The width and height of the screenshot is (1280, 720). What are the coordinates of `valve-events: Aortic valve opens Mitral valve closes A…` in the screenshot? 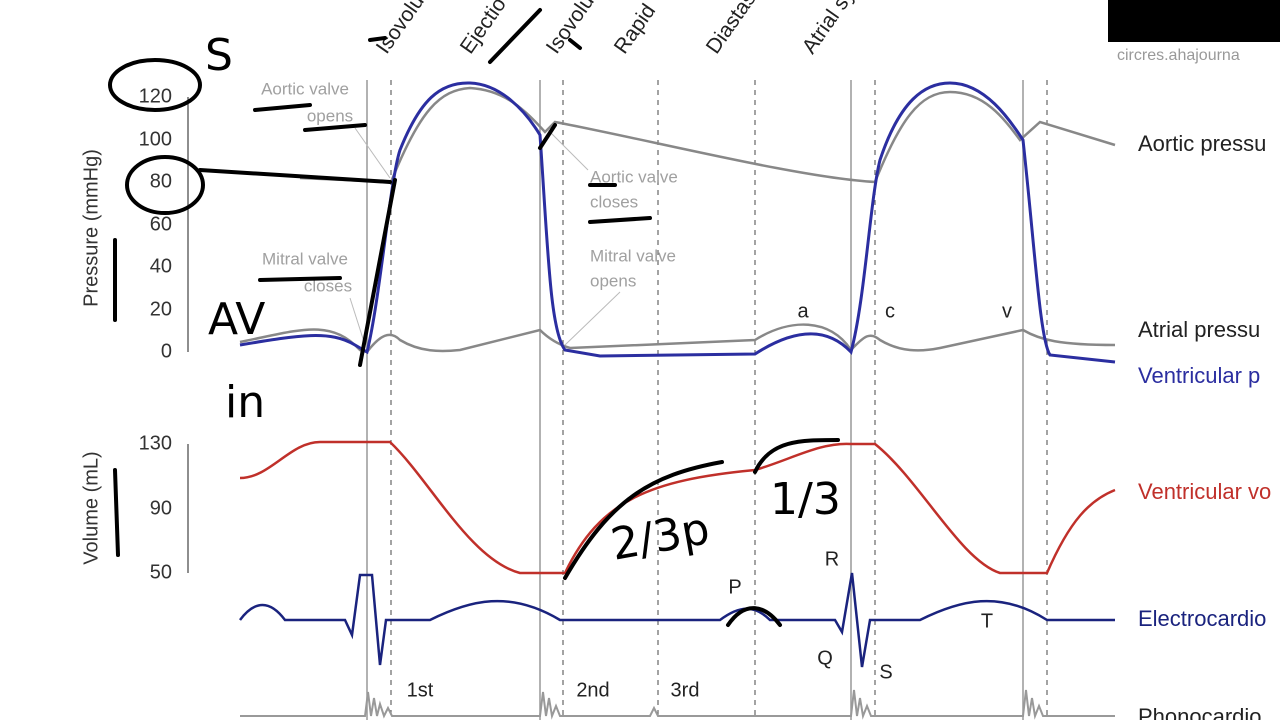 It's located at (469, 212).